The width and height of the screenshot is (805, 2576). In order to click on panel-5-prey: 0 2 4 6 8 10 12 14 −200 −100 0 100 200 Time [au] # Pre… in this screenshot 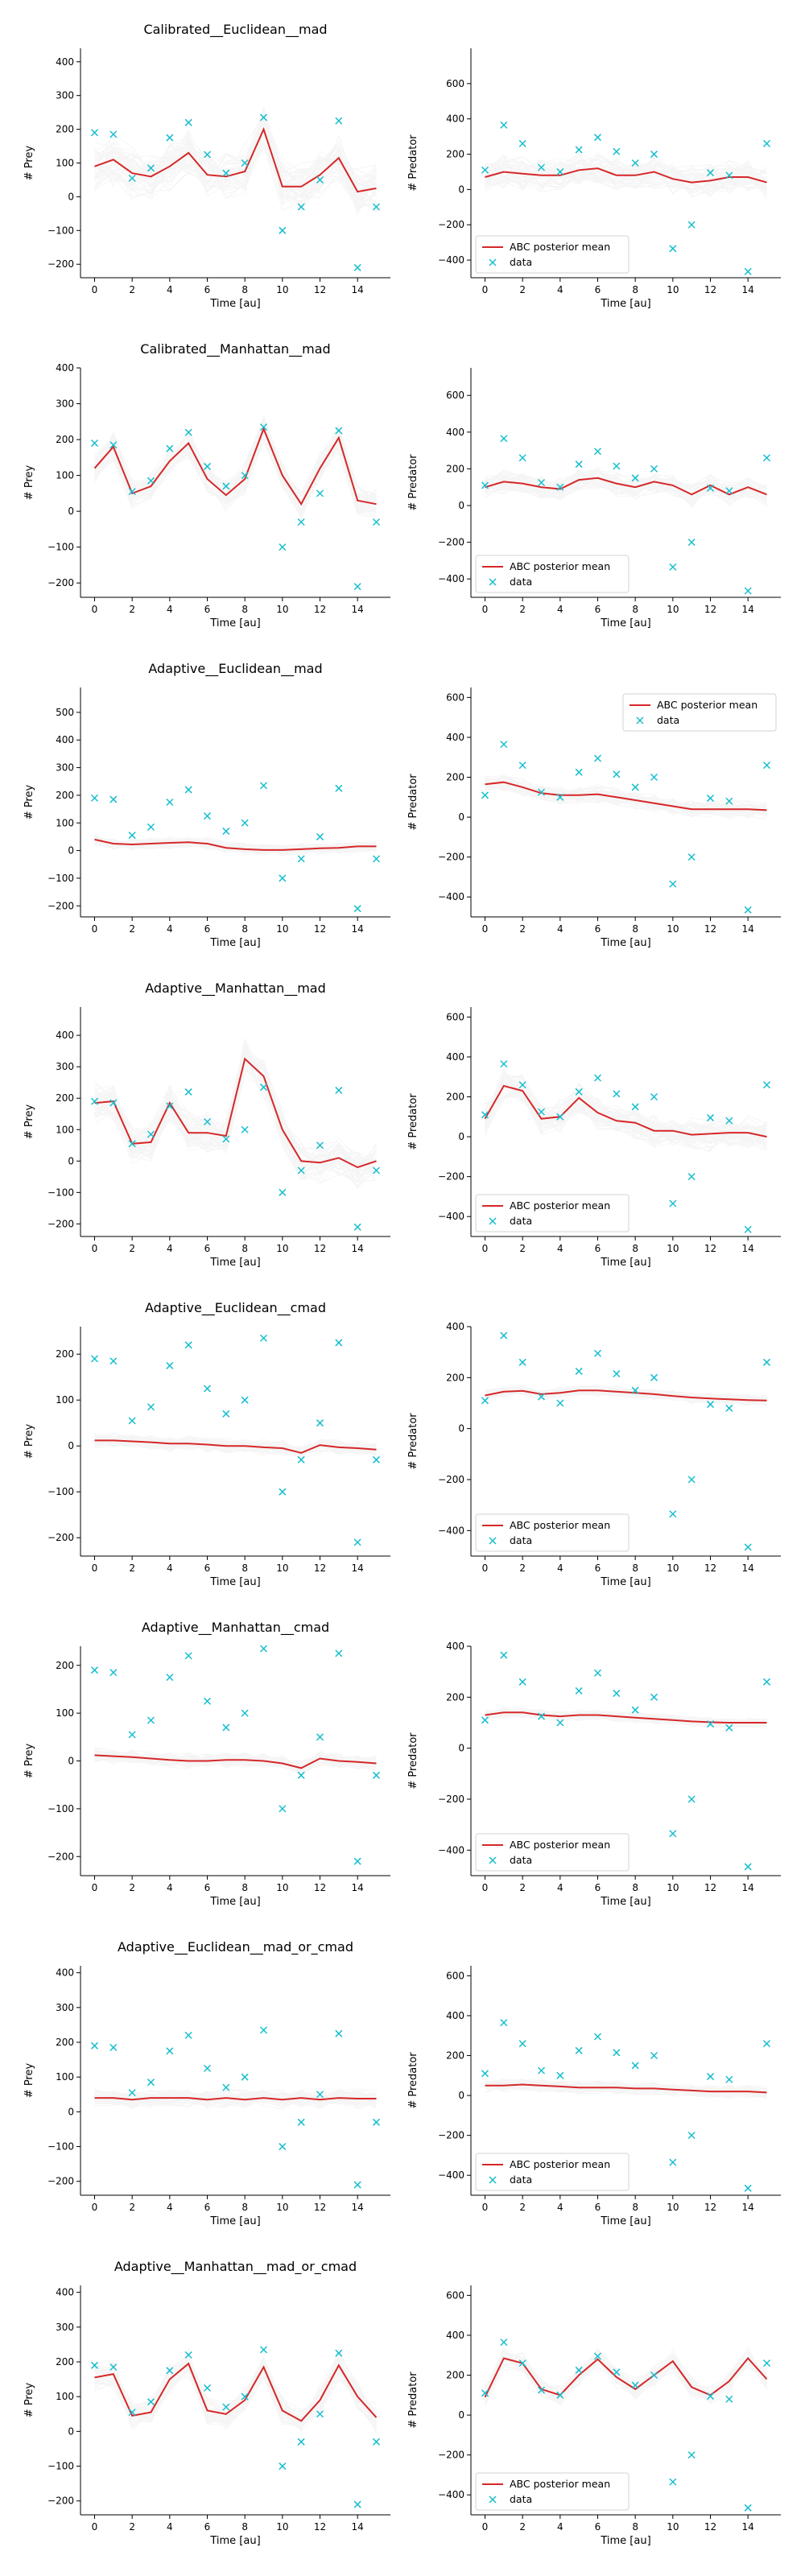, I will do `click(206, 1457)`.